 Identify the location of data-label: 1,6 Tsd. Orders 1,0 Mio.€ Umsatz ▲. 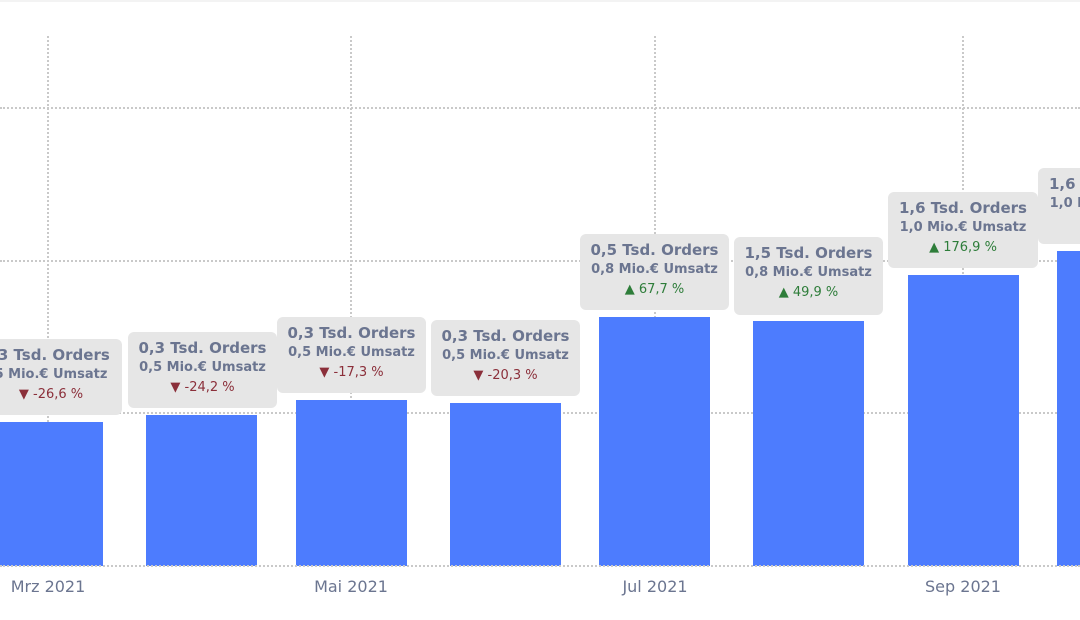
(1059, 206).